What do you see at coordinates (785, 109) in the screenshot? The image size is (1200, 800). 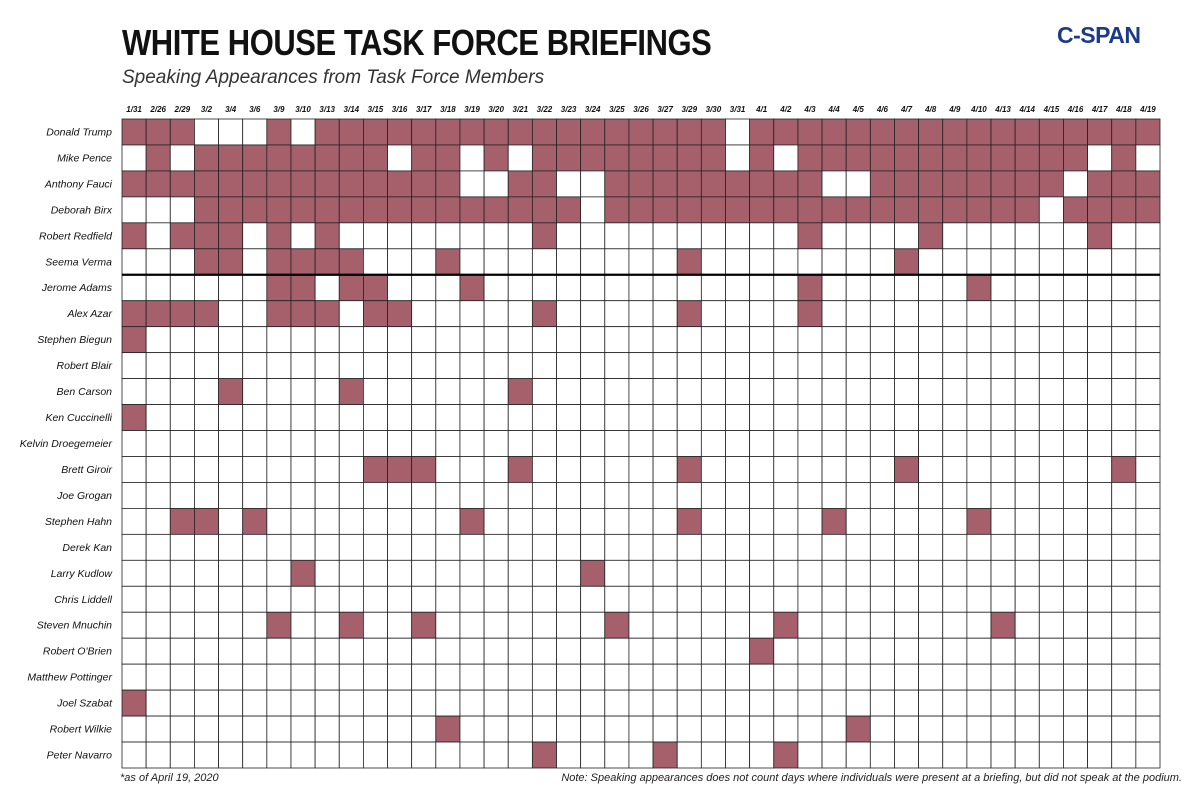 I see `column-date-label: 4/2` at bounding box center [785, 109].